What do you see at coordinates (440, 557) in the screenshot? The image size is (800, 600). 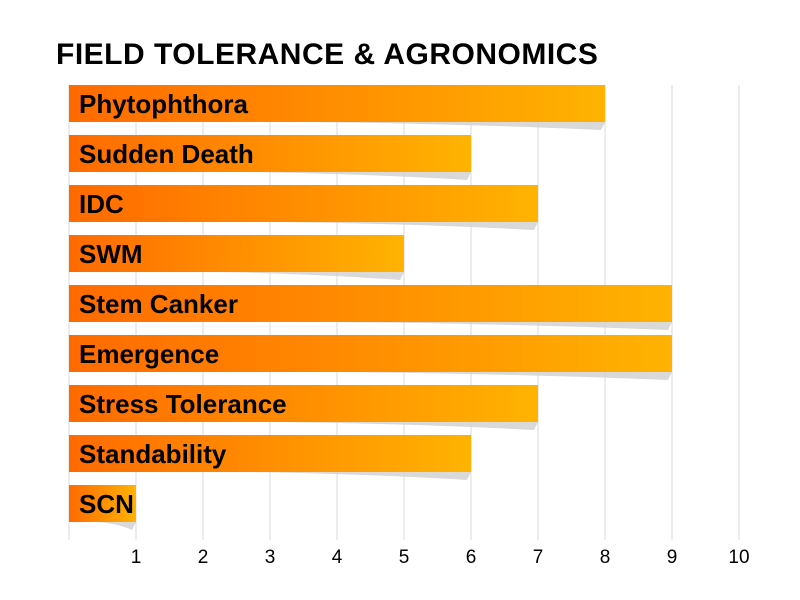 I see `x-axis-ticks: 1 2 3 4 5 6 7 8 9 10` at bounding box center [440, 557].